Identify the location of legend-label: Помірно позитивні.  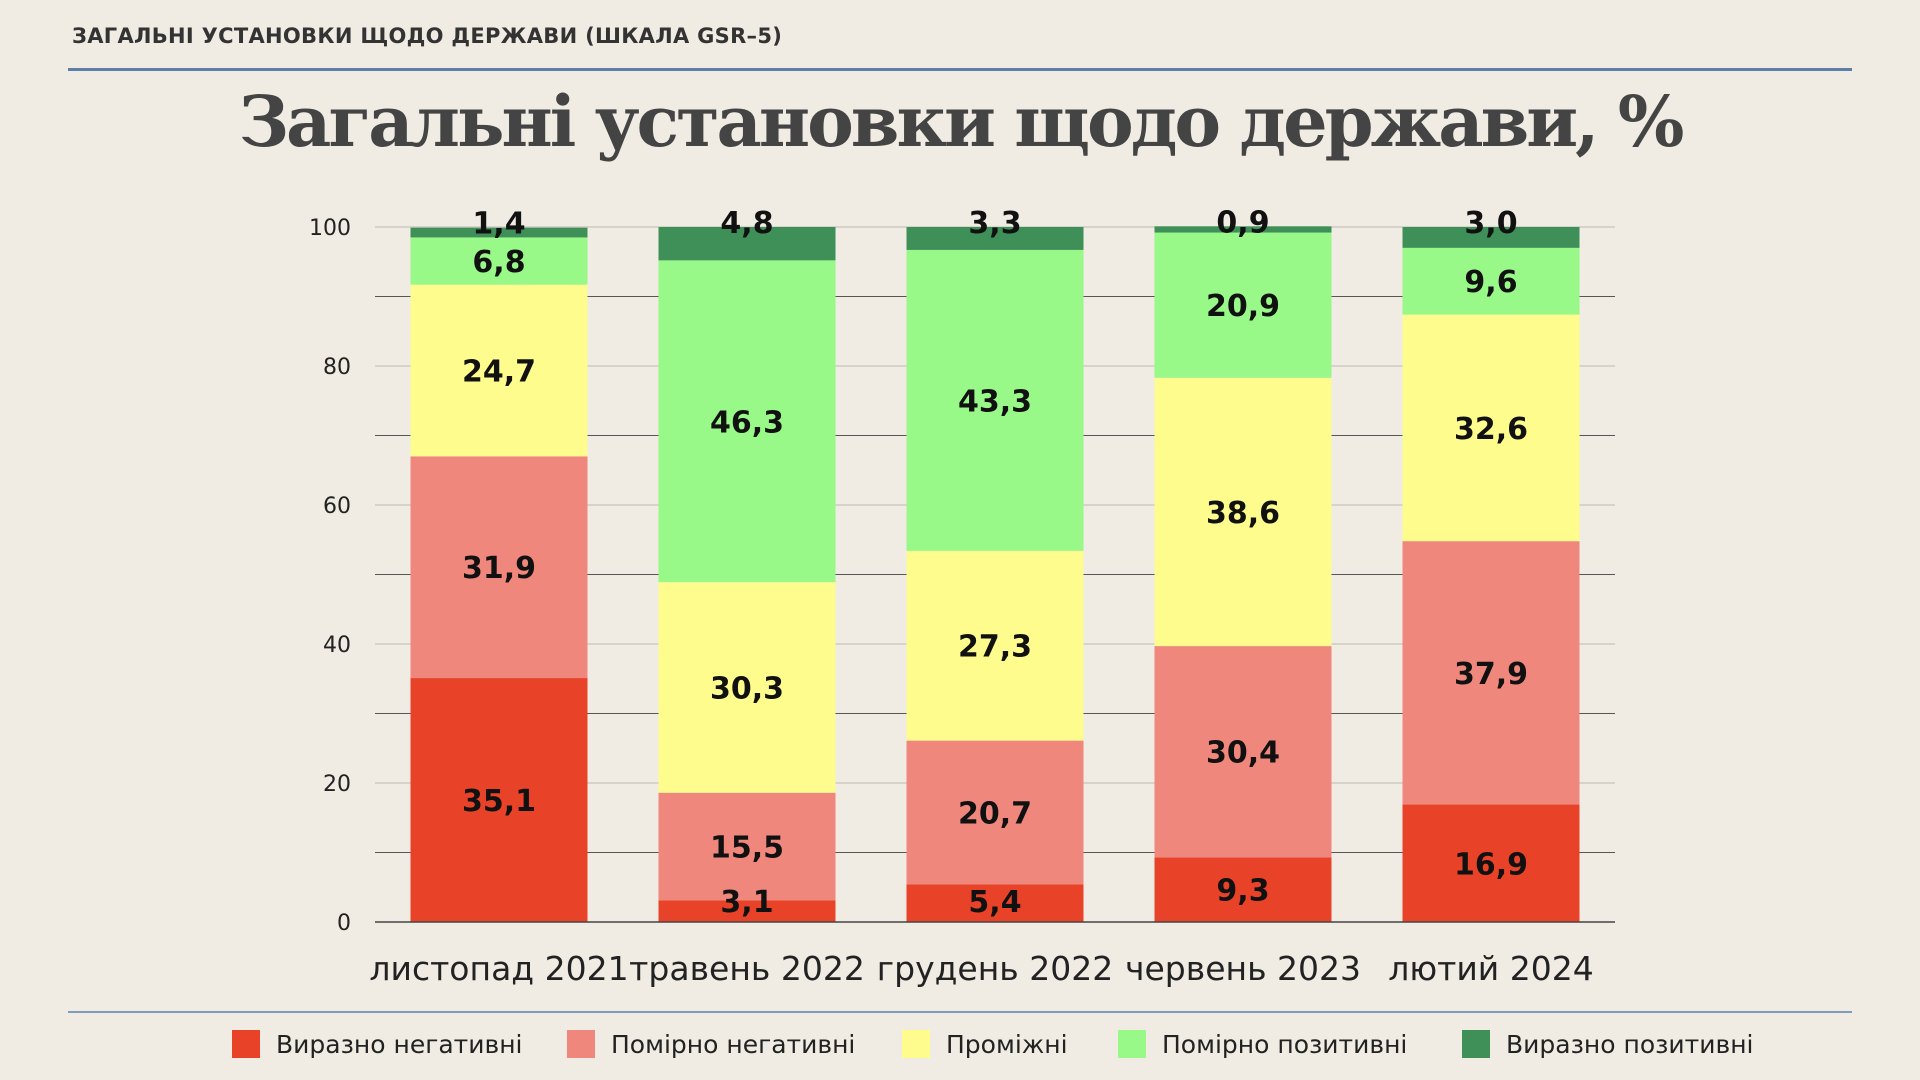
(1285, 1044).